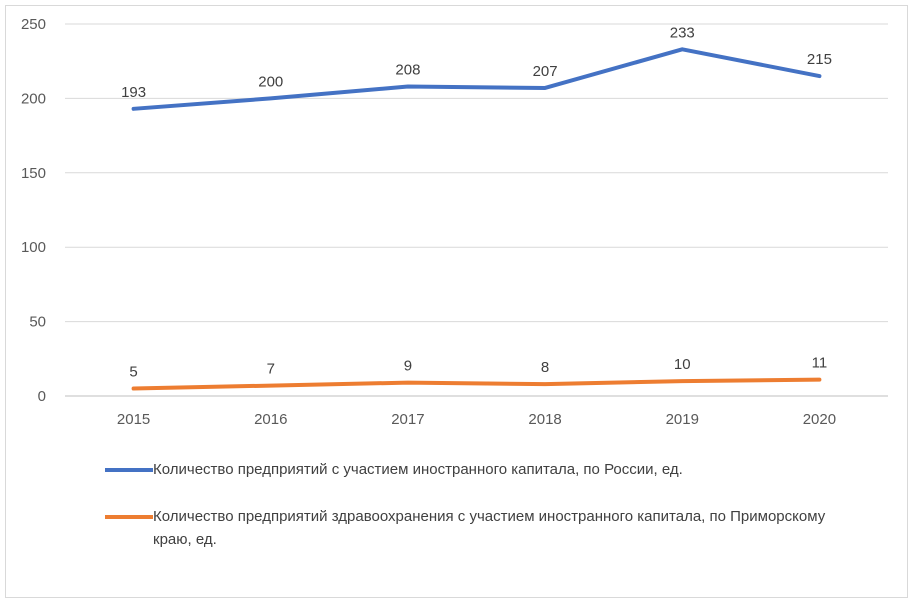 The width and height of the screenshot is (915, 605). What do you see at coordinates (820, 363) in the screenshot?
I see `data-label: 11` at bounding box center [820, 363].